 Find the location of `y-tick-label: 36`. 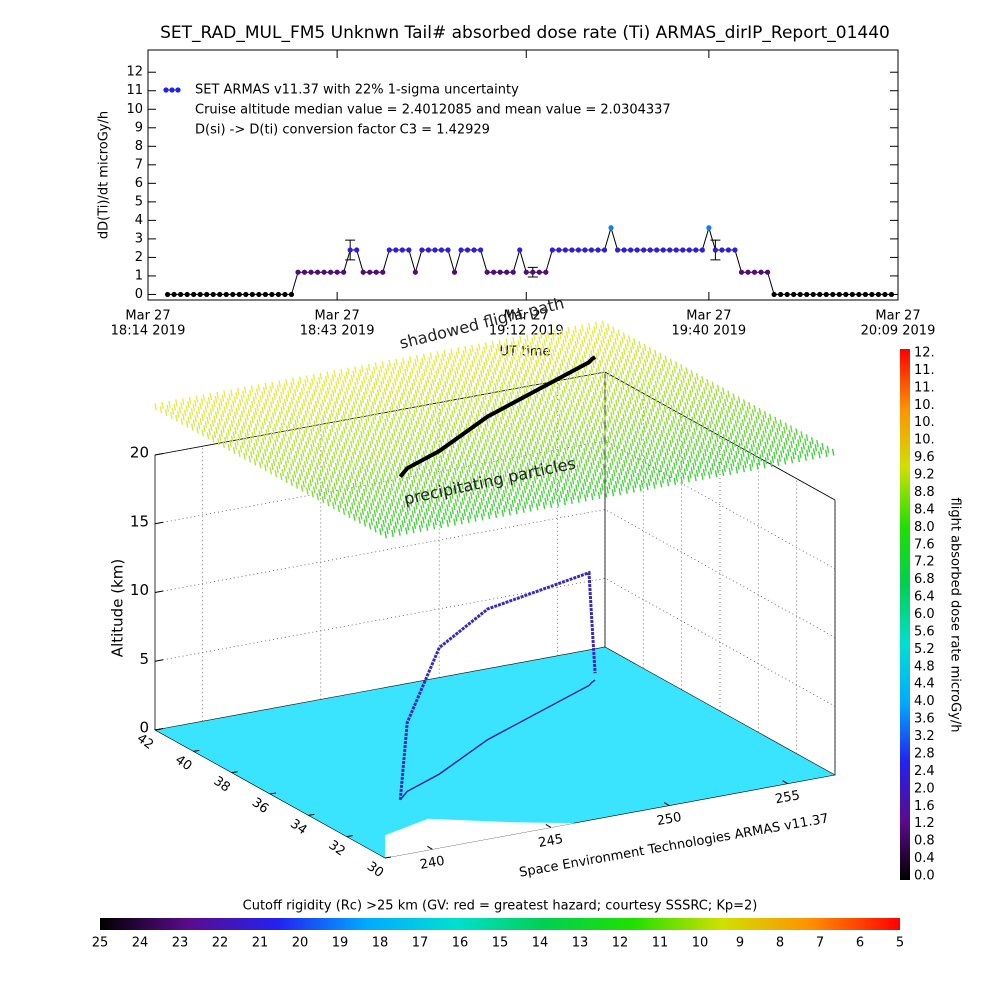

y-tick-label: 36 is located at coordinates (260, 806).